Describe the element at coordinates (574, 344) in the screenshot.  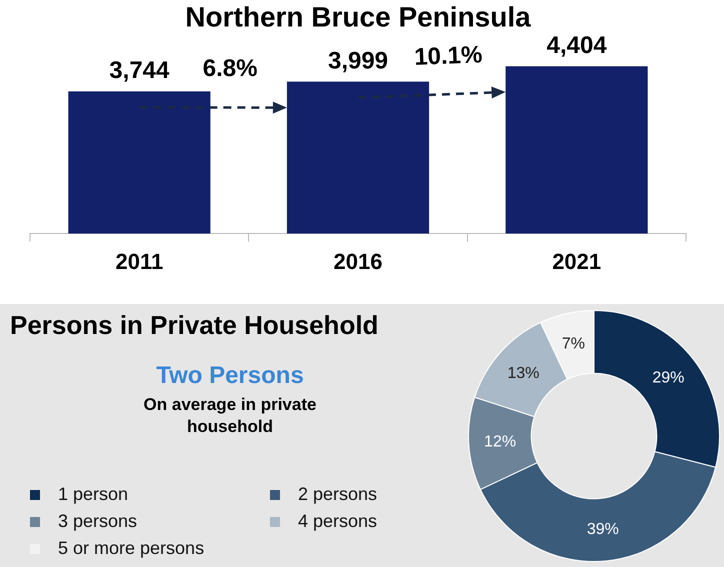
I see `data-label: 7%` at that location.